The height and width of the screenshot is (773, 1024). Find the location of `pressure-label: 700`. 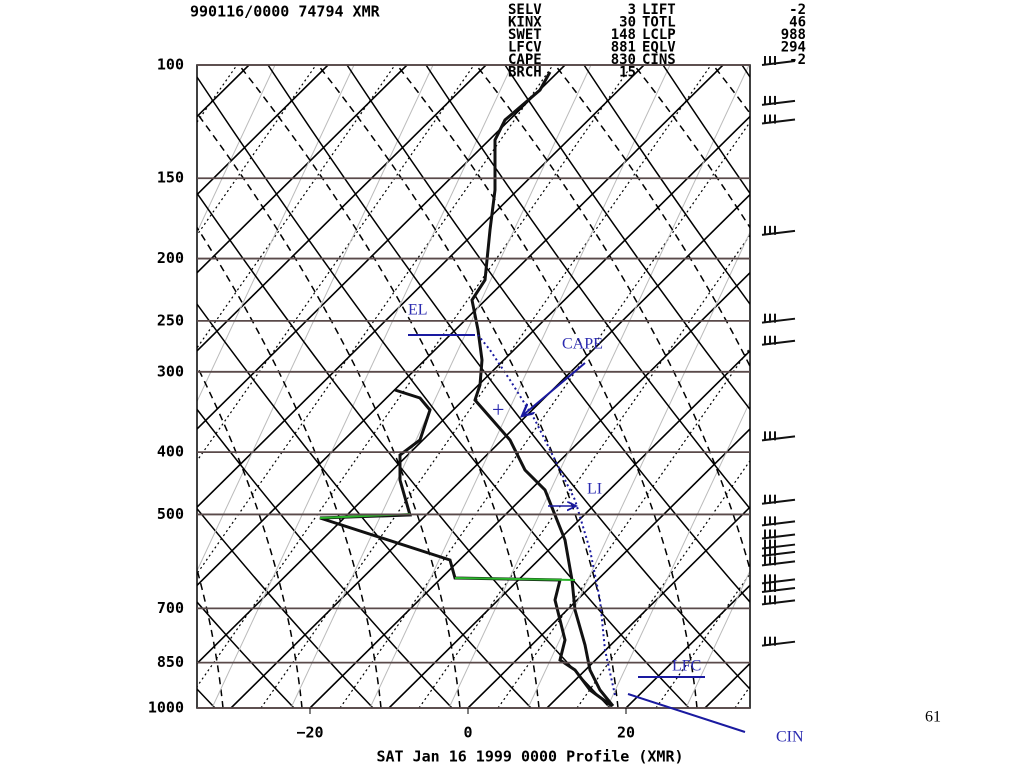

pressure-label: 700 is located at coordinates (170, 608).